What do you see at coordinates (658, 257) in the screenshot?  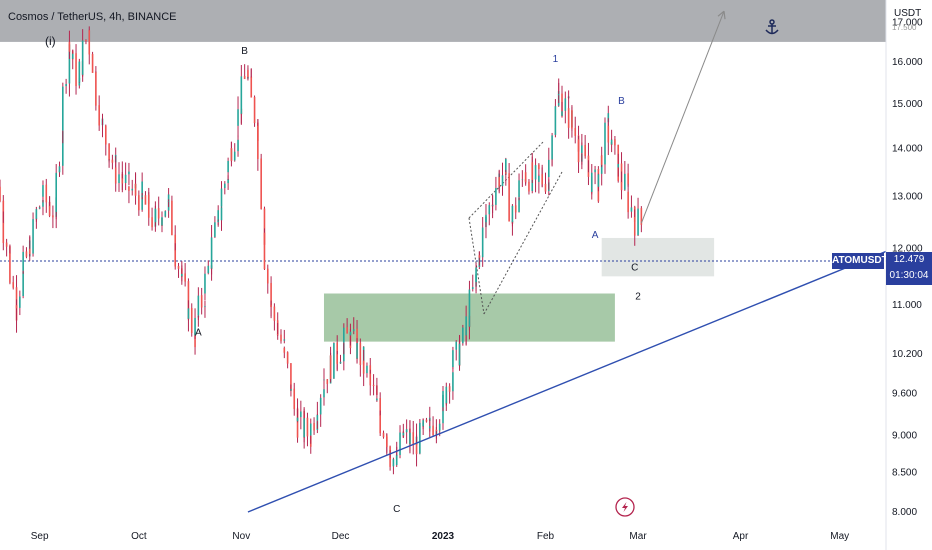 I see `target-zone` at bounding box center [658, 257].